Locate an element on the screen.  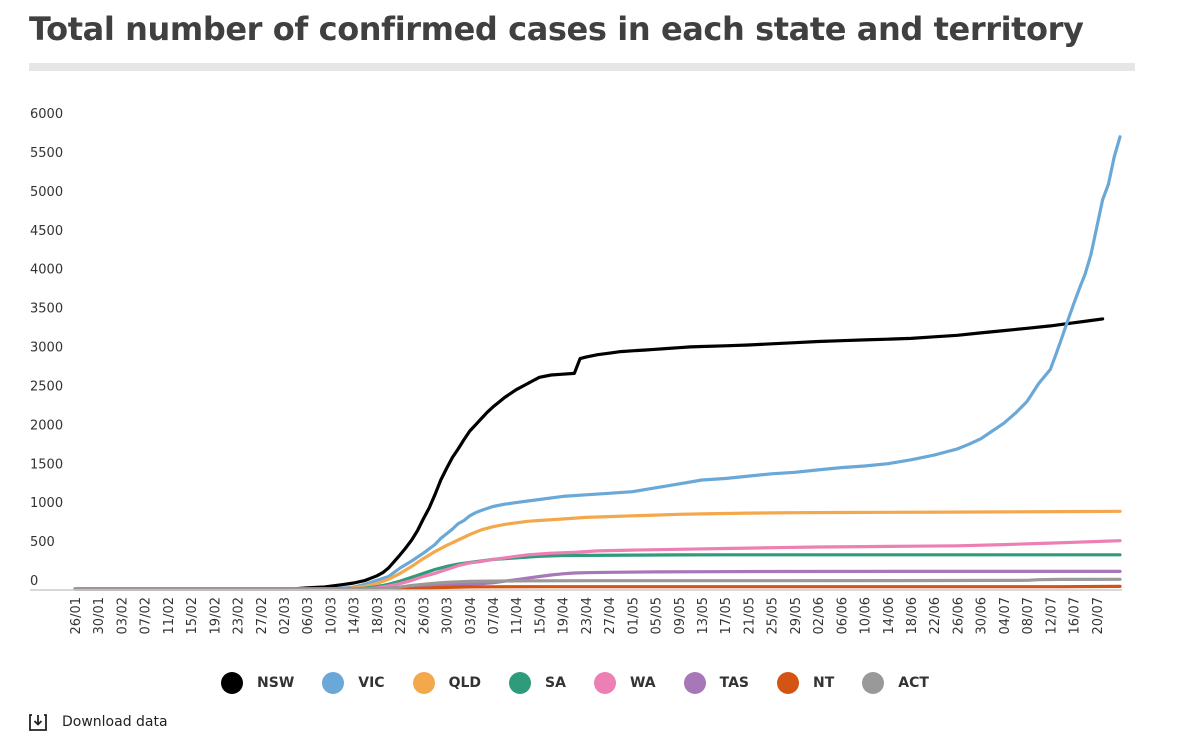
y-tick-label: 5000 is located at coordinates (46, 192).